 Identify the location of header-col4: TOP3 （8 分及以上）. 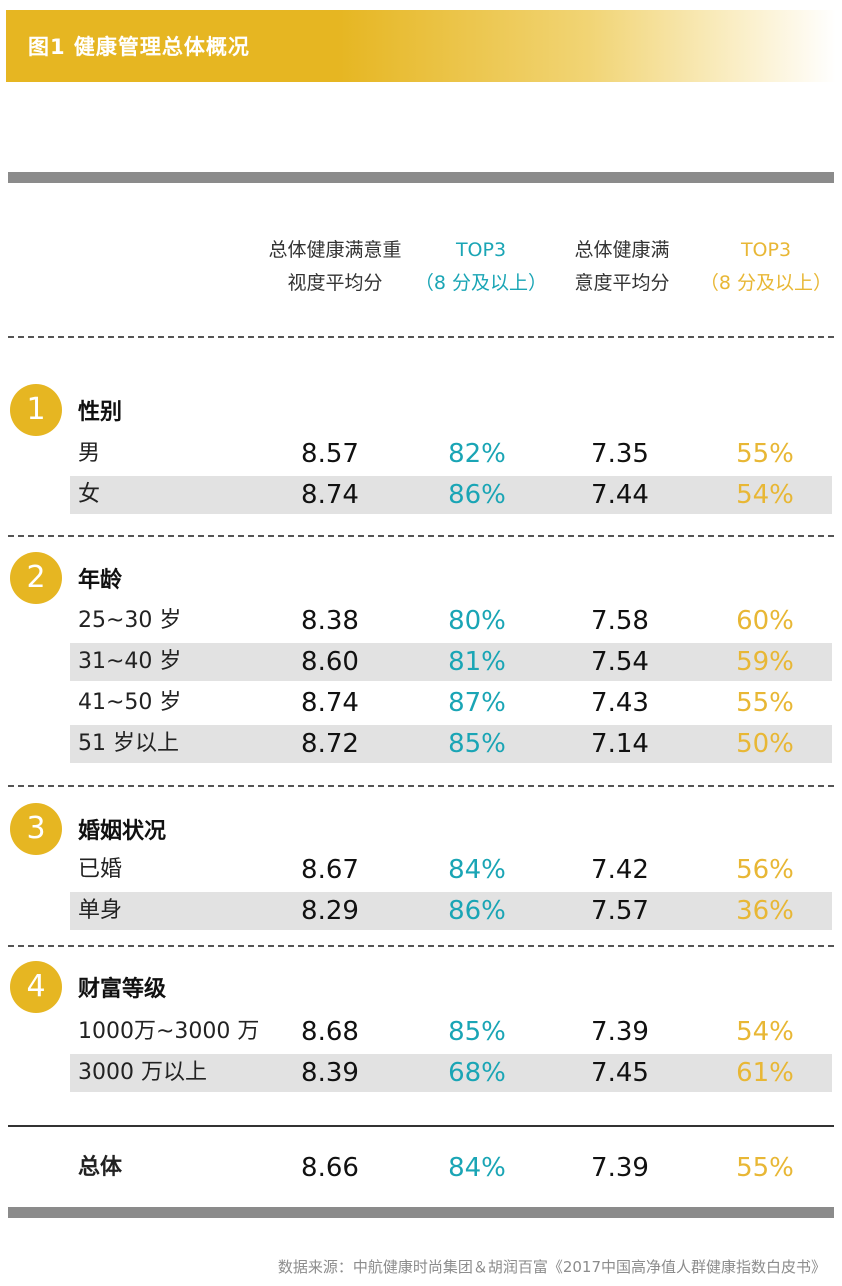
(766, 267).